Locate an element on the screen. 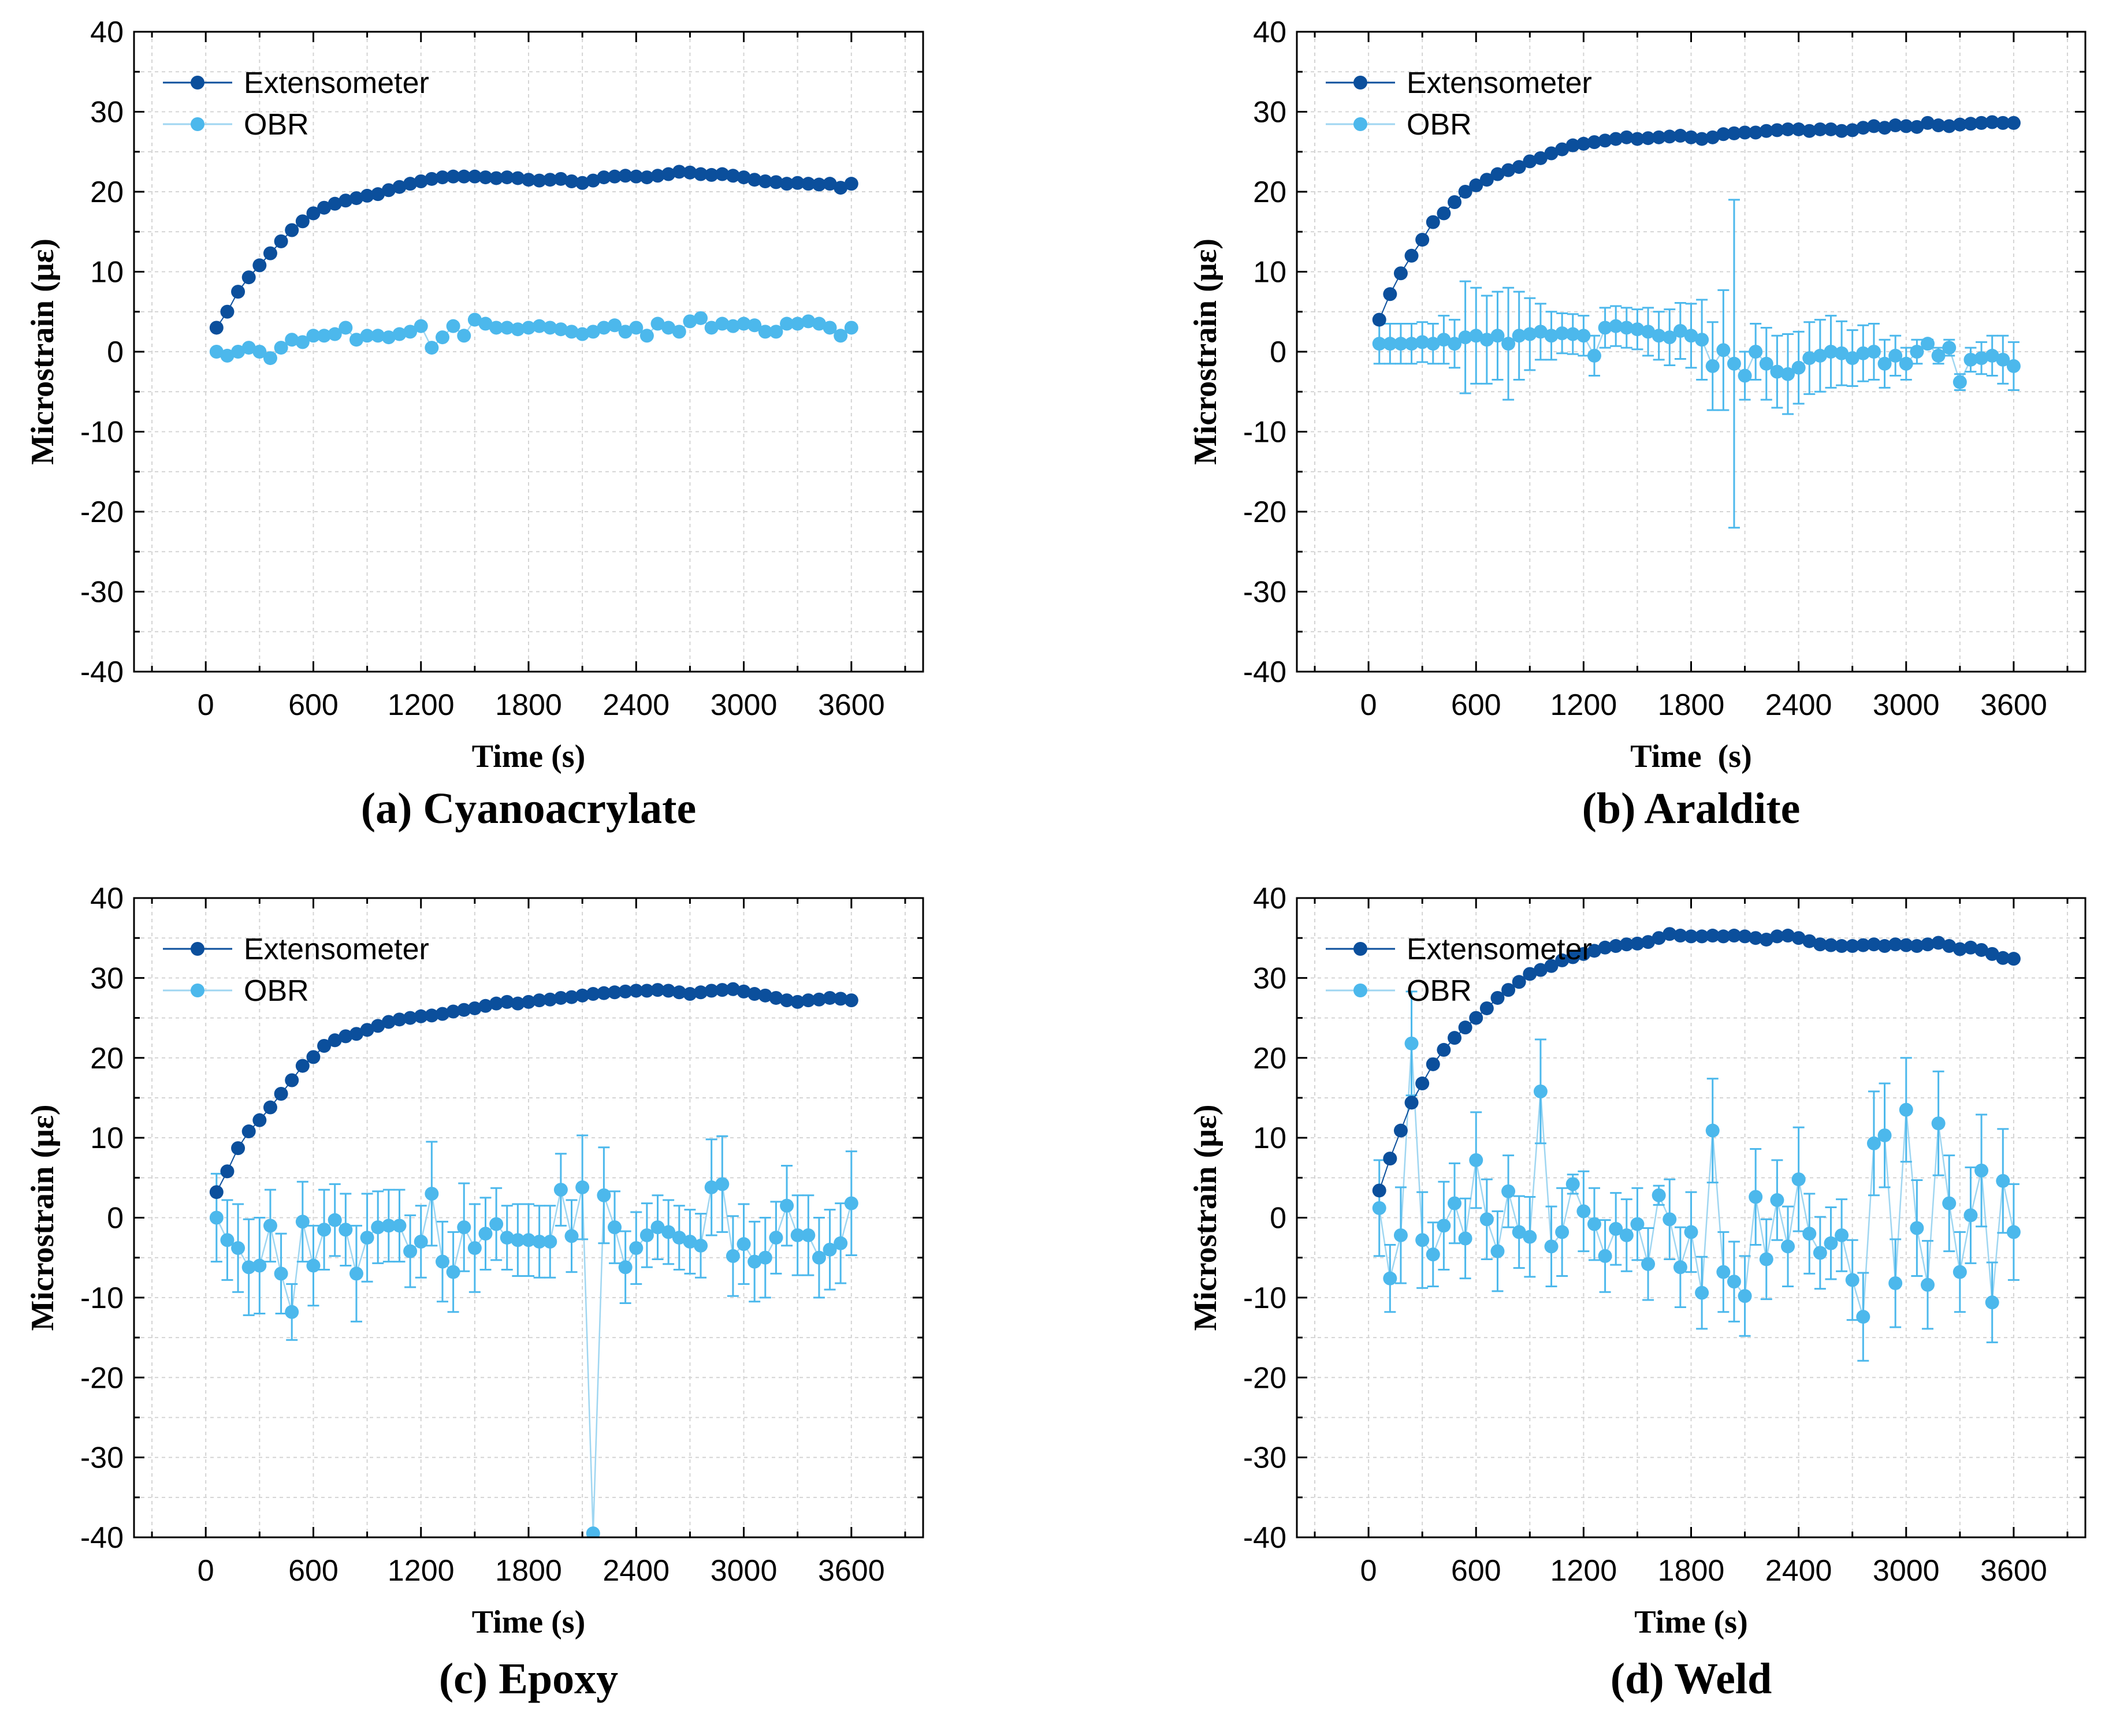  plot-area is located at coordinates (533, 266).